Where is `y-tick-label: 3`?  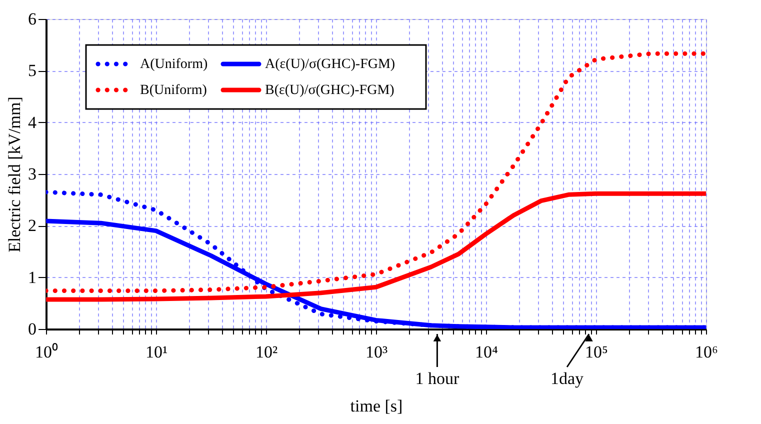
y-tick-label: 3 is located at coordinates (32, 174).